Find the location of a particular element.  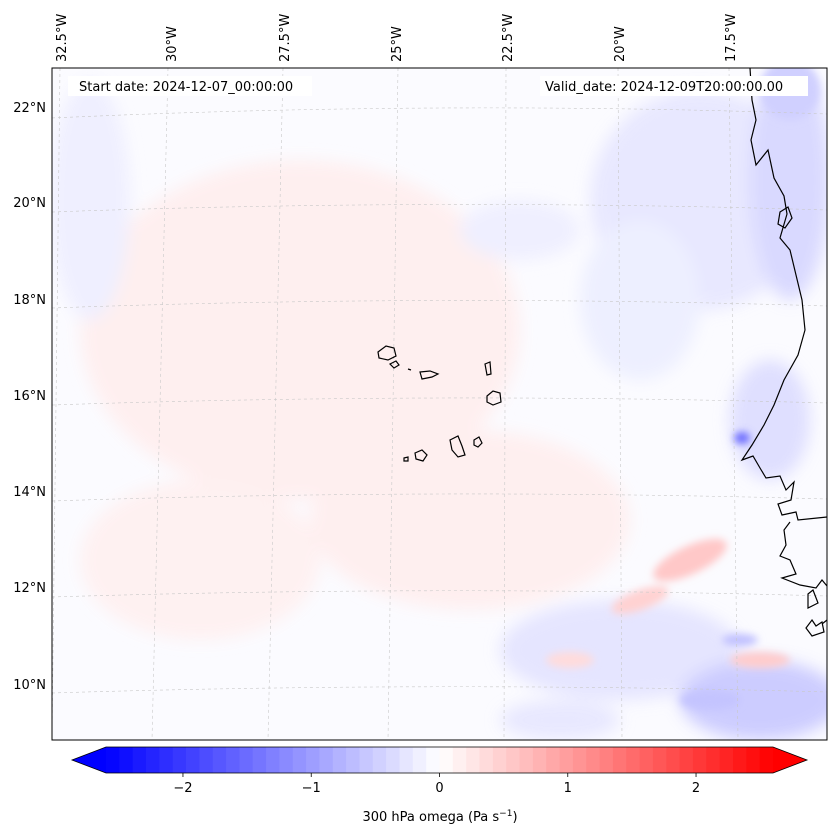

lon-label-32-5w: 32.5°W is located at coordinates (62, 38).